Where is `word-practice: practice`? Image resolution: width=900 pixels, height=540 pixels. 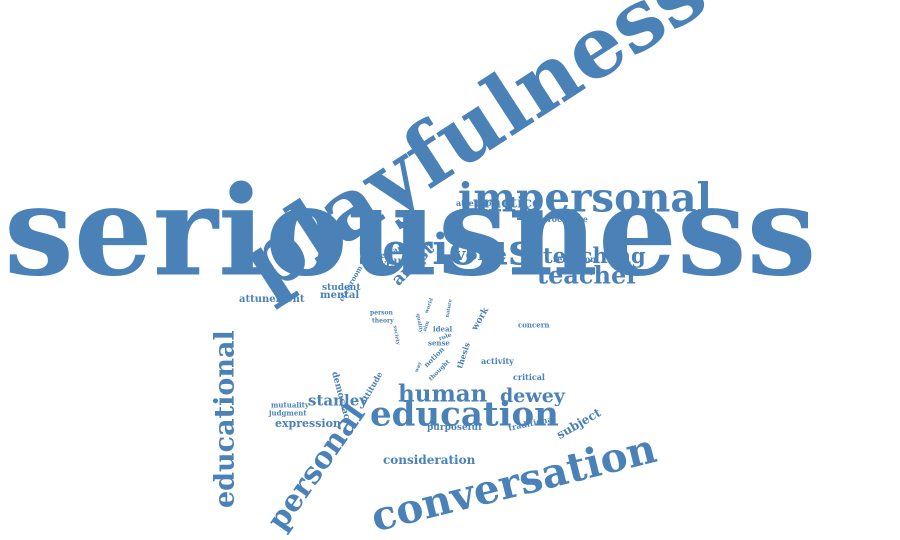 word-practice: practice is located at coordinates (507, 202).